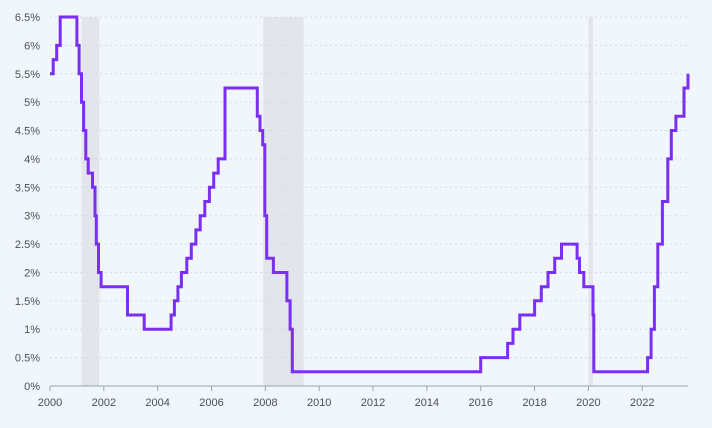  Describe the element at coordinates (32, 217) in the screenshot. I see `y-tick-label: 3%` at that location.